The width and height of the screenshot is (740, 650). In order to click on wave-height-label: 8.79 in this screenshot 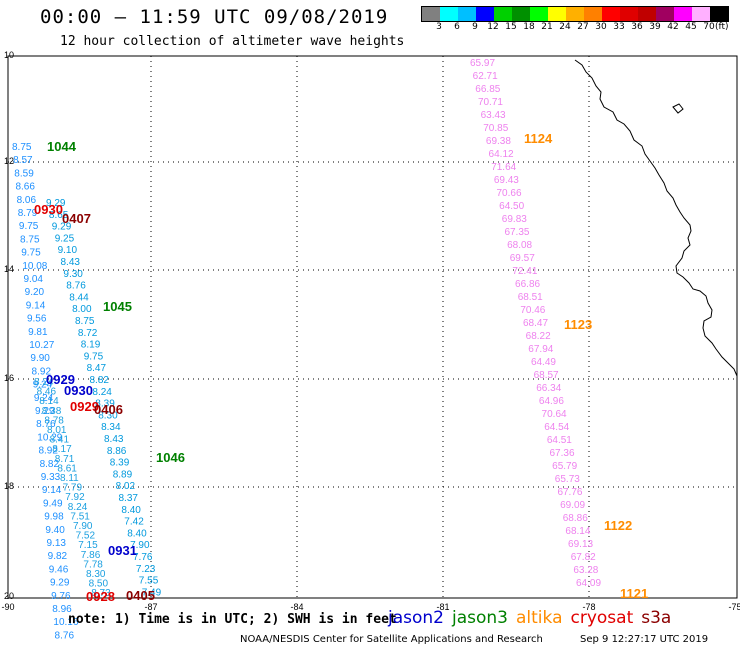, I will do `click(28, 213)`.